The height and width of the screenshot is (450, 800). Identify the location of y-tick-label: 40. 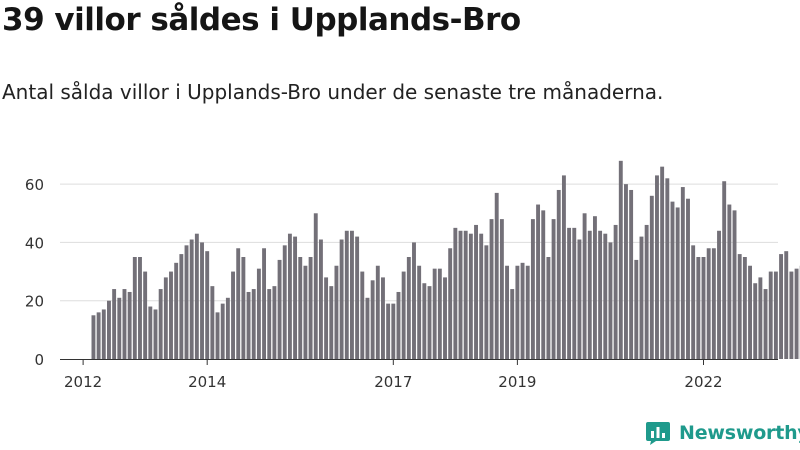
(34, 243).